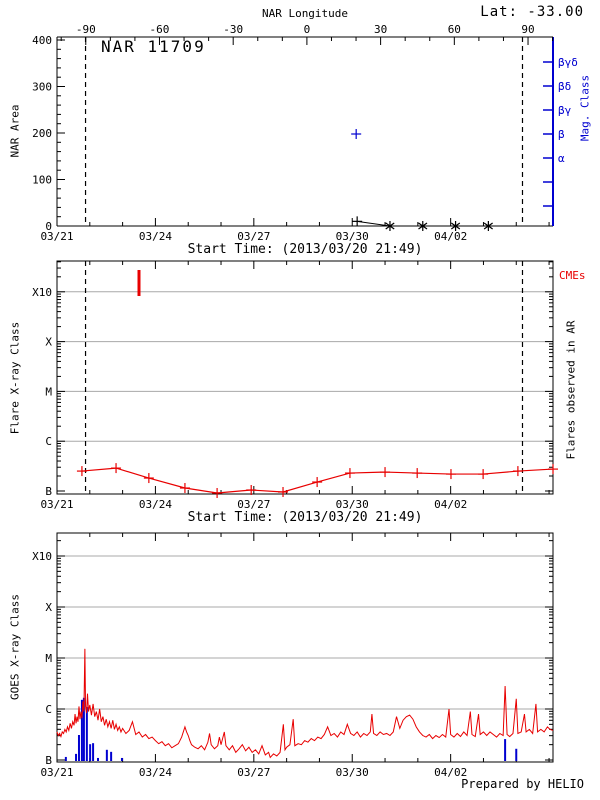 This screenshot has width=600, height=800. Describe the element at coordinates (305, 517) in the screenshot. I see `start-time-label-2: Start Time: (2013/03/20 21:49)` at that location.